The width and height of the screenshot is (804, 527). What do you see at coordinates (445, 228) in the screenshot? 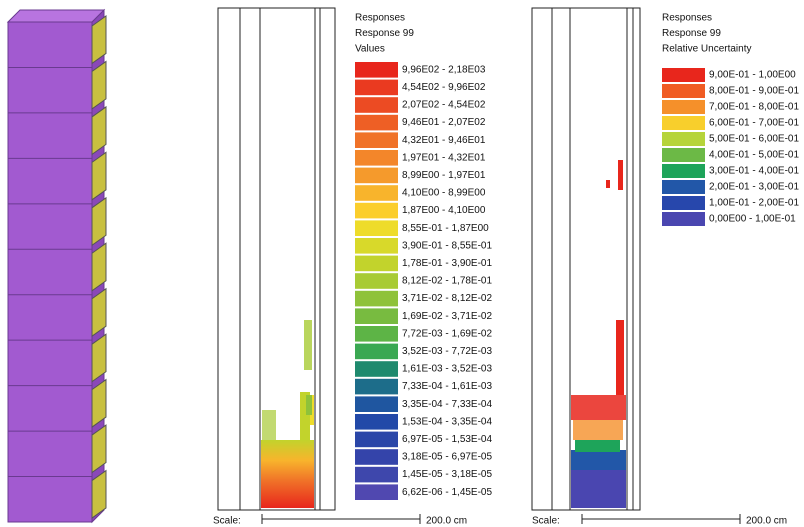
I see `legend-label: 8,55E-01 - 1,87E00` at bounding box center [445, 228].